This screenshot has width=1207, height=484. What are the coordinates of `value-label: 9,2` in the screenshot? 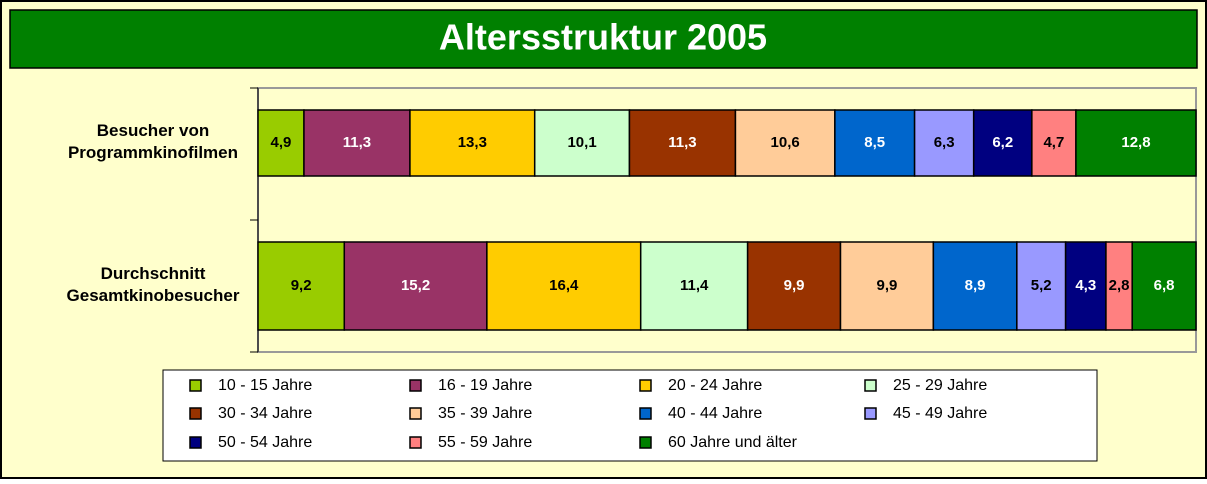 It's located at (301, 285).